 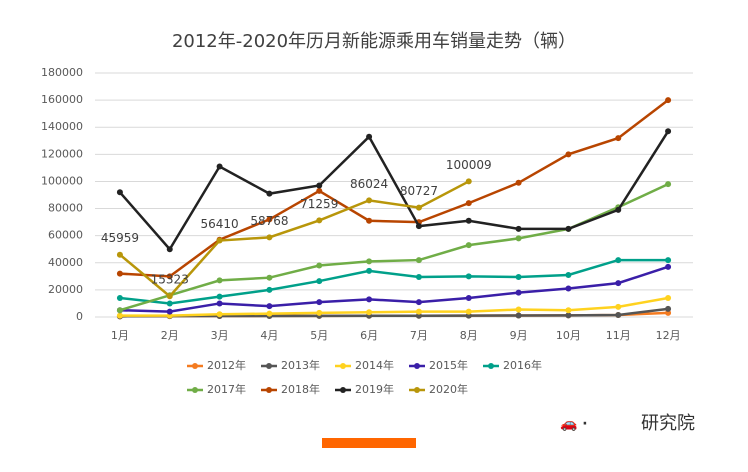 I want to click on x-tick-label: 8月, so click(x=469, y=335).